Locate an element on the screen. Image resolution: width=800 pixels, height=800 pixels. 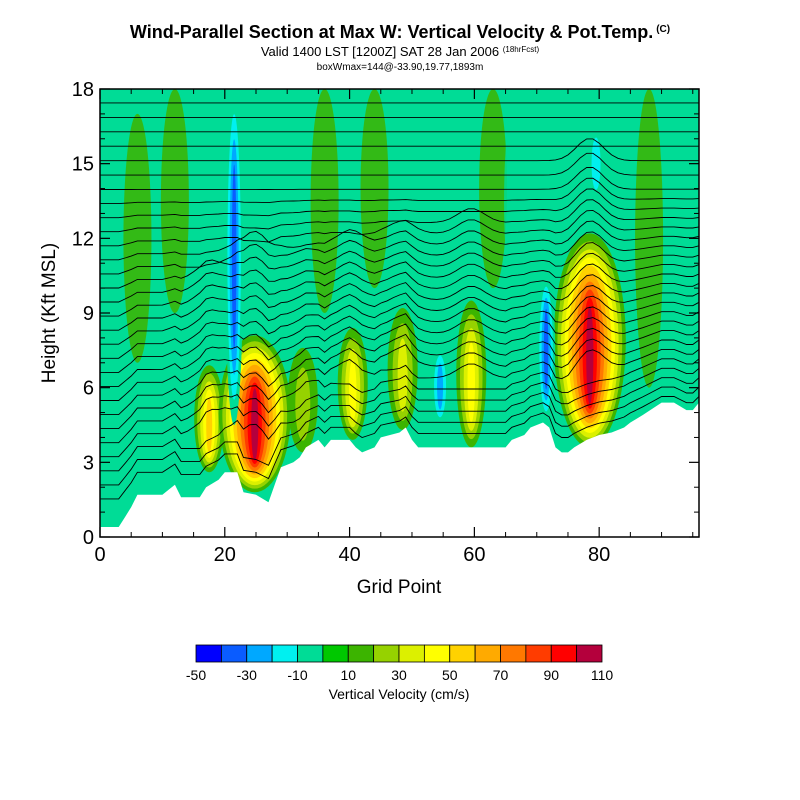
colorbar-tick-label: -50 is located at coordinates (196, 675).